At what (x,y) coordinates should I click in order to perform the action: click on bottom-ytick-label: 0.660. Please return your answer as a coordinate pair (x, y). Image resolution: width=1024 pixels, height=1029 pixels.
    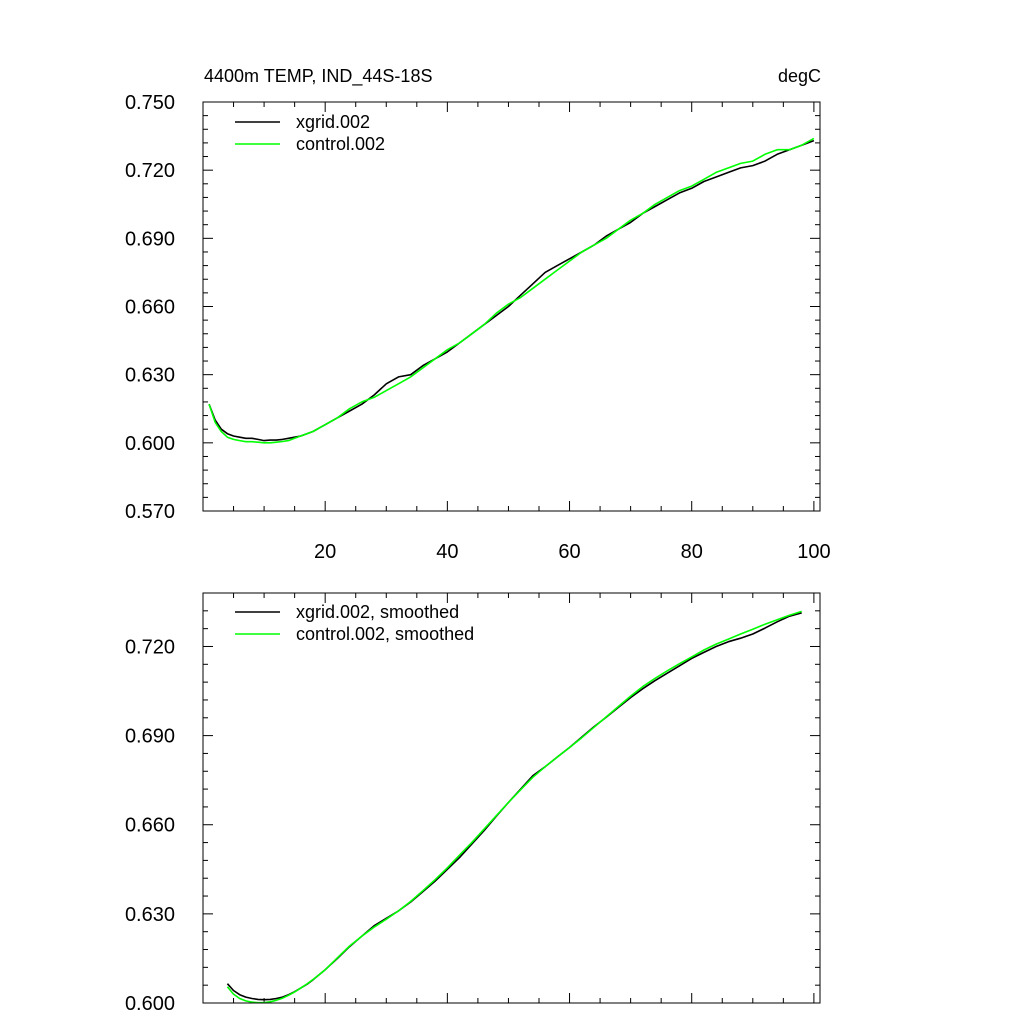
    Looking at the image, I should click on (150, 826).